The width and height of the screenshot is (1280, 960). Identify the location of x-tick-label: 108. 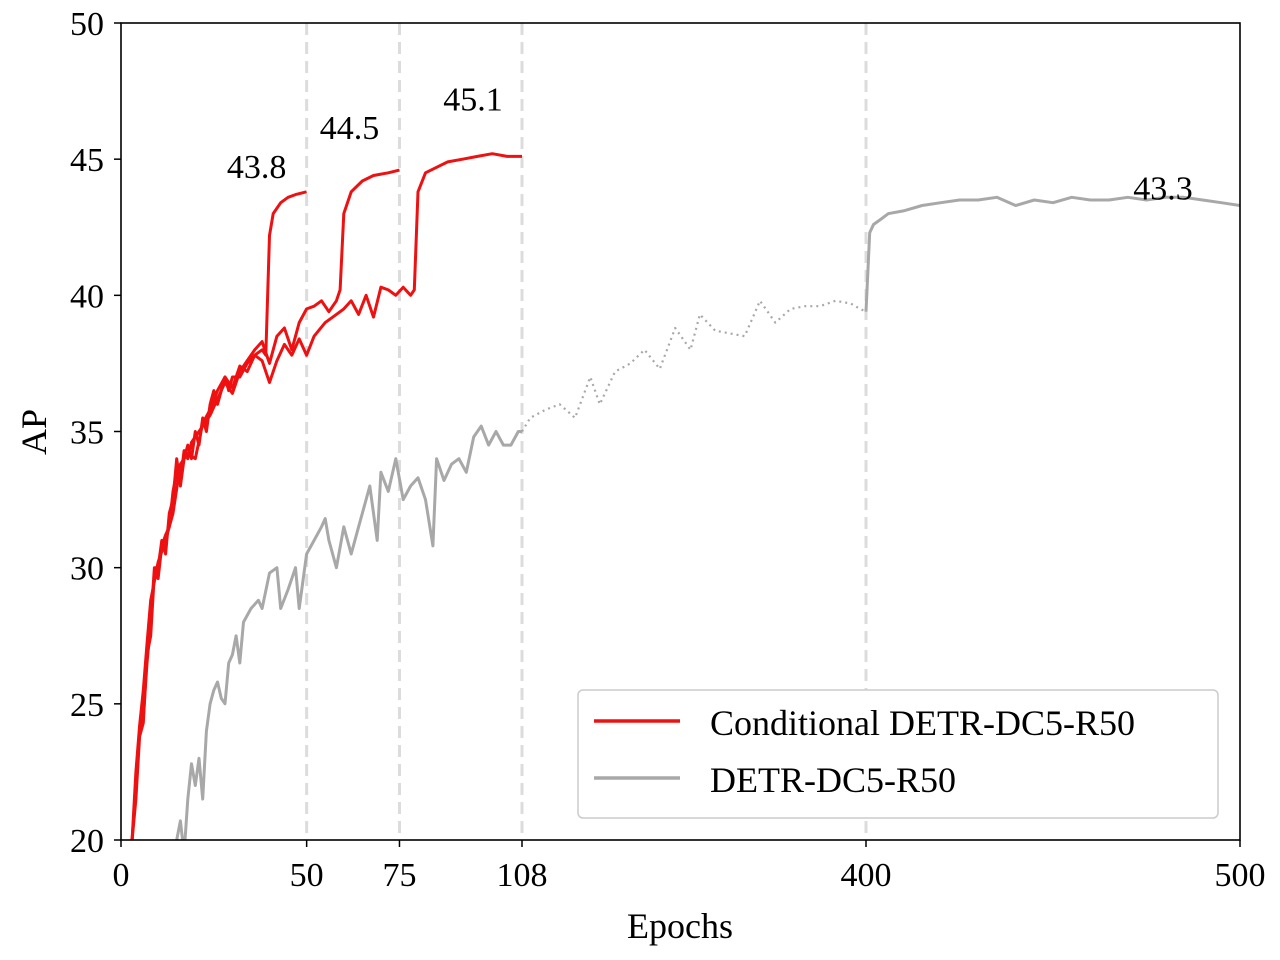
(522, 875).